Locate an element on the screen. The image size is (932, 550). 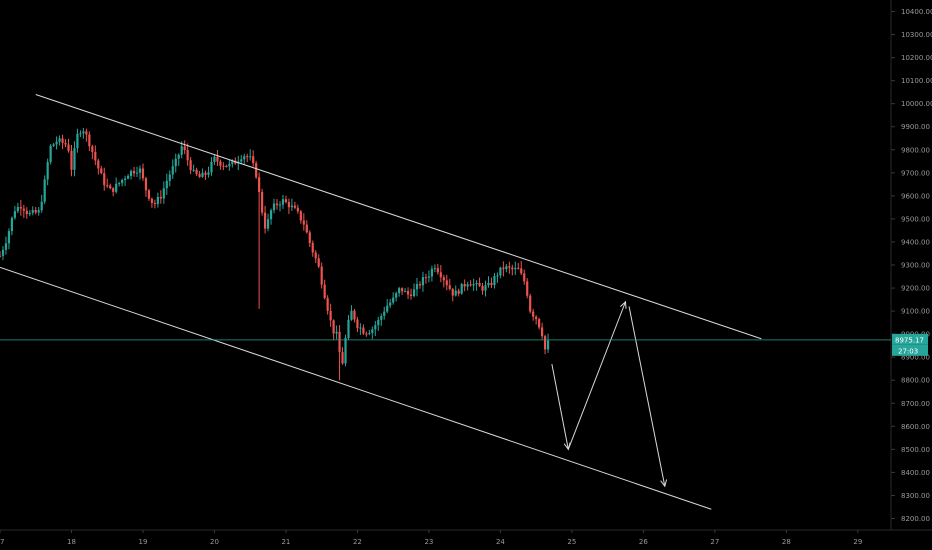
price-axis-tick-label: 8800.00 is located at coordinates (915, 381).